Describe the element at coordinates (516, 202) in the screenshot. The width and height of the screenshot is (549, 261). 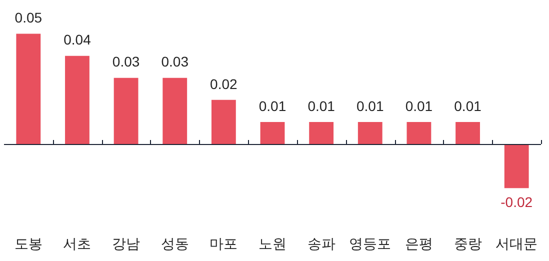
I see `data-label: -0.02` at that location.